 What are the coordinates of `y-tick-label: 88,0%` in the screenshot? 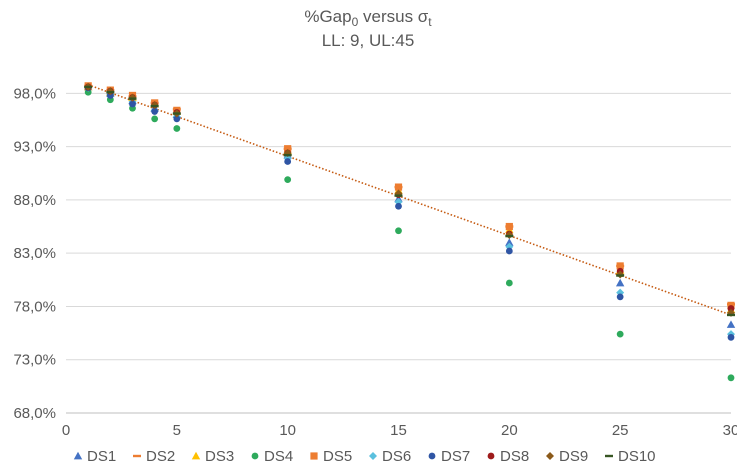 It's located at (34, 200).